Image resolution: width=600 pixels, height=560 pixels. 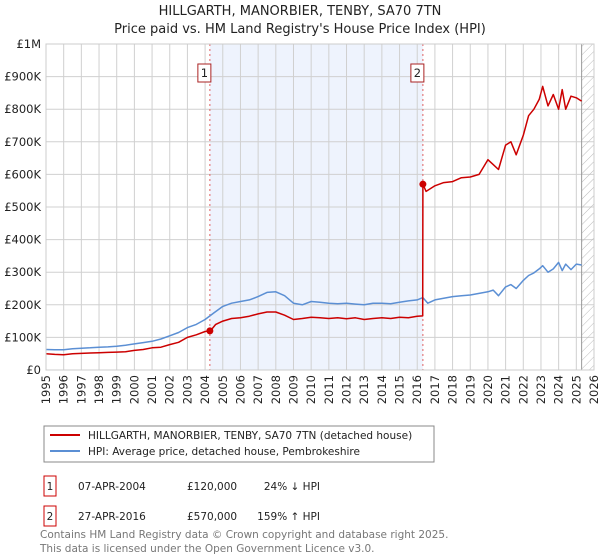 What do you see at coordinates (117, 389) in the screenshot?
I see `x-tick-label: 1999` at bounding box center [117, 389].